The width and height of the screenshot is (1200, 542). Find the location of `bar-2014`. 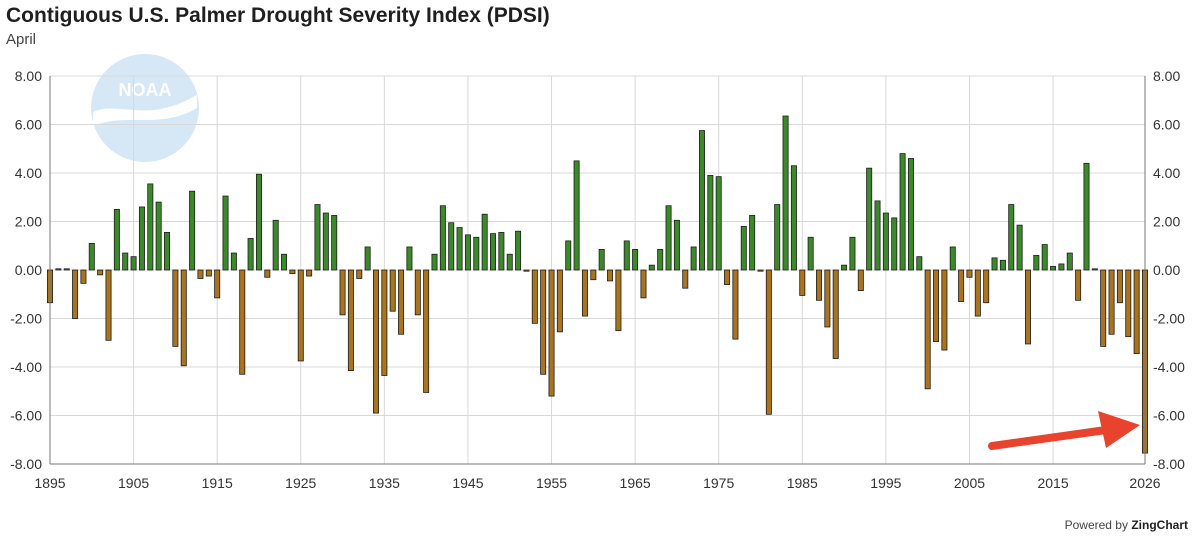

bar-2014 is located at coordinates (1044, 257).